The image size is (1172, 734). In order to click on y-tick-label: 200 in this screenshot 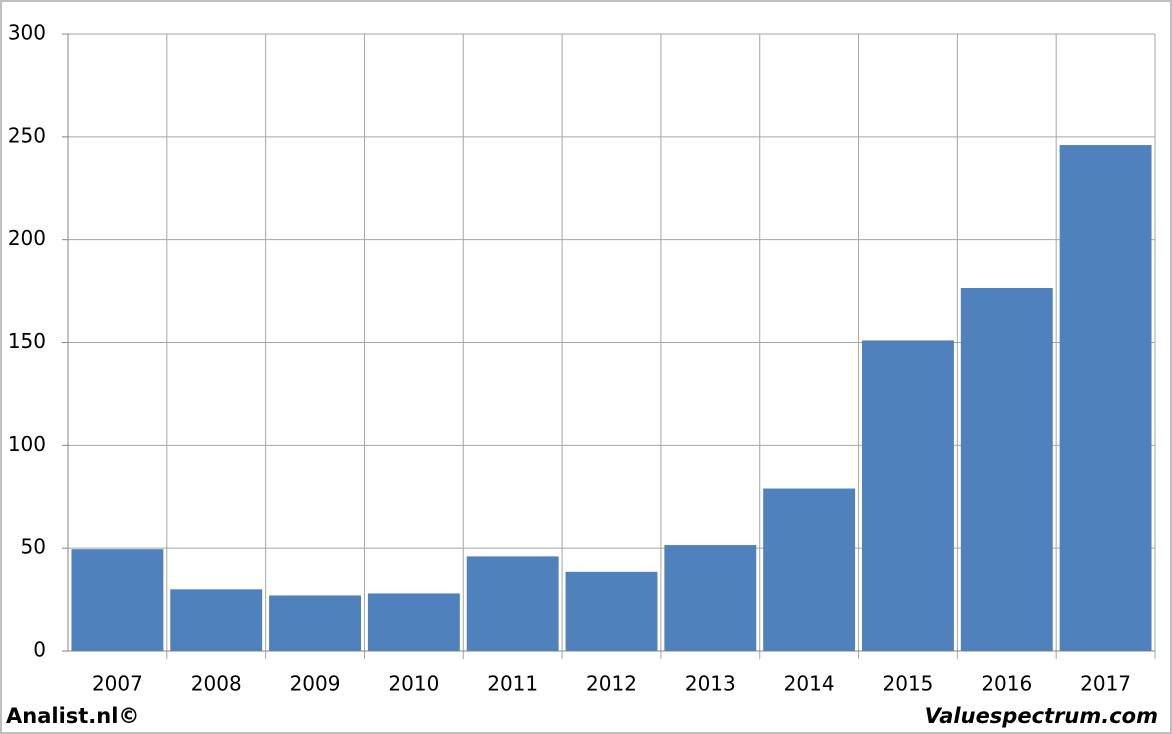, I will do `click(27, 238)`.